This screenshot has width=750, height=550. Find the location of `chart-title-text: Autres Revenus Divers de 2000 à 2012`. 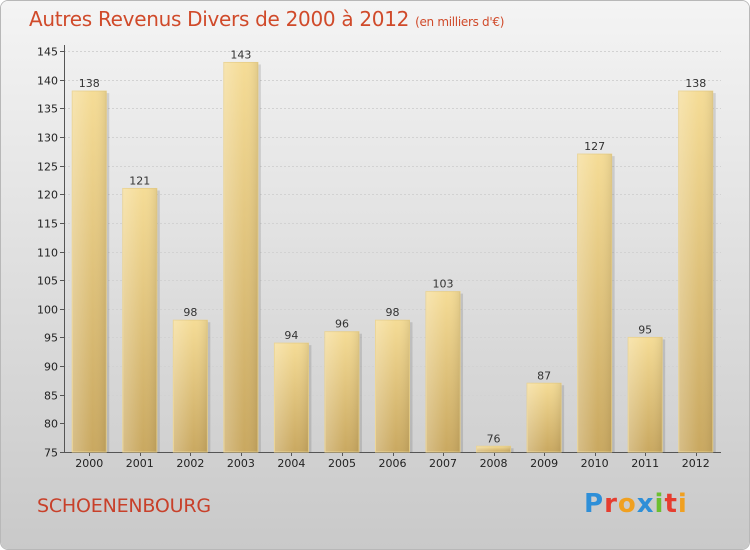

chart-title-text: Autres Revenus Divers de 2000 à 2012 is located at coordinates (219, 19).